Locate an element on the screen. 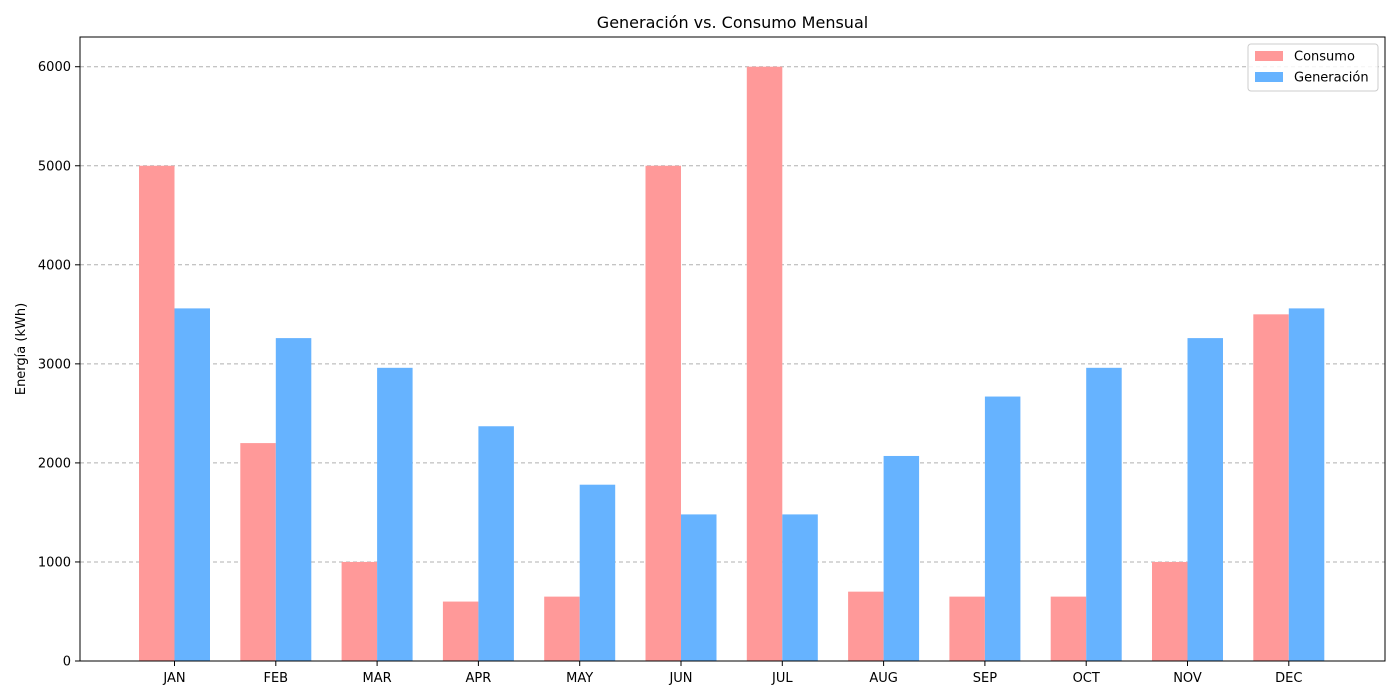  bar-consumo-dec is located at coordinates (1271, 487).